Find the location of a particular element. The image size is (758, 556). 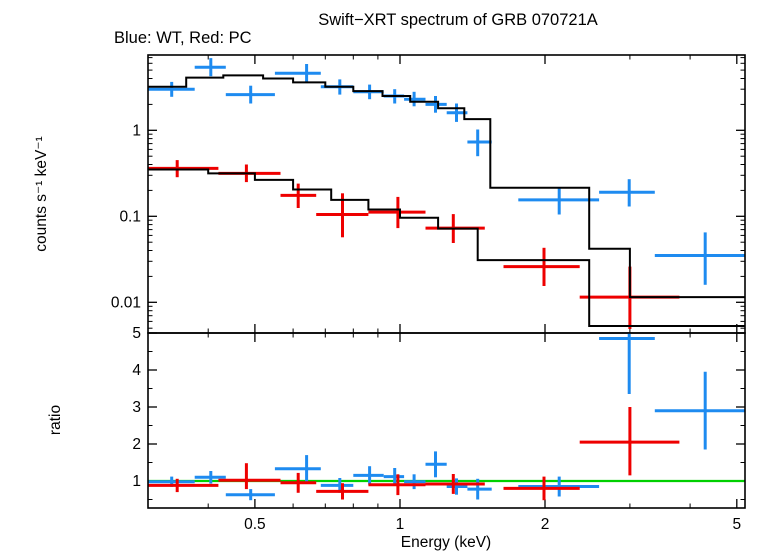

x-tick-label: 5 is located at coordinates (736, 524).